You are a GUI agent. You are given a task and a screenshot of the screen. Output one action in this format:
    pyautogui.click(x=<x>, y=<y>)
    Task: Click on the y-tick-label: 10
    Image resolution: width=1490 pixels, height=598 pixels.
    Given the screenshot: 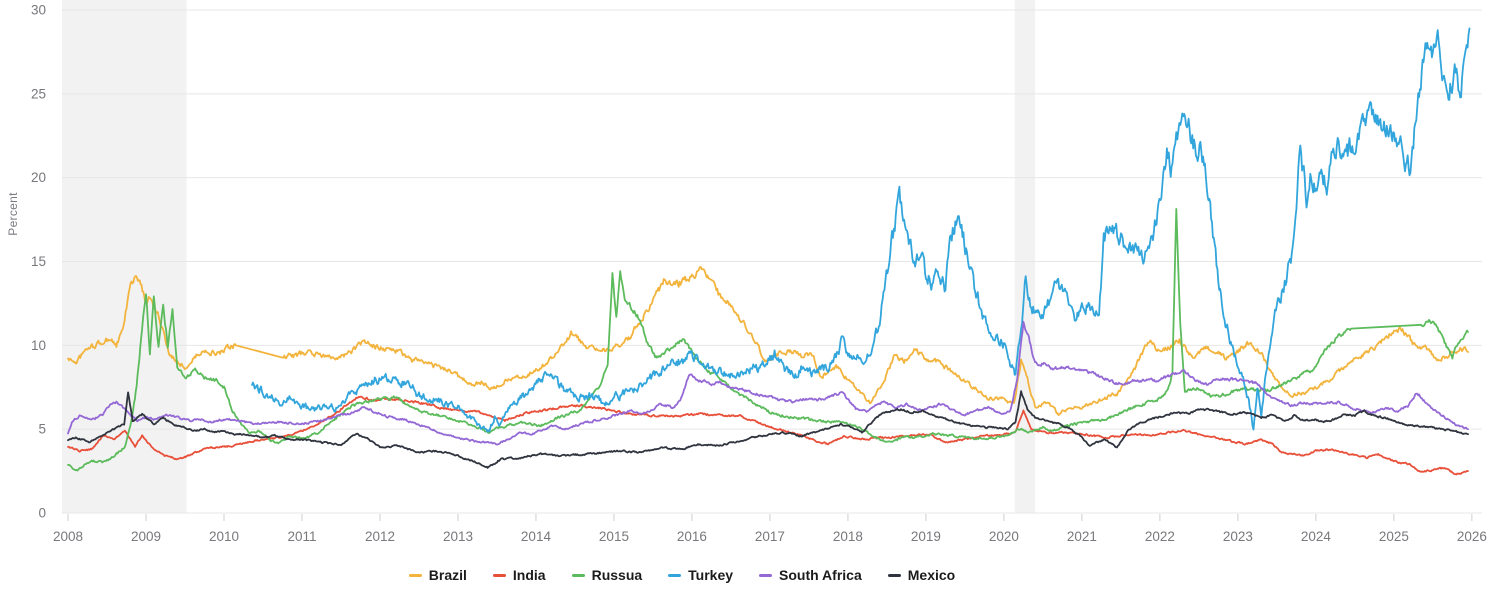 What is the action you would take?
    pyautogui.click(x=38, y=345)
    